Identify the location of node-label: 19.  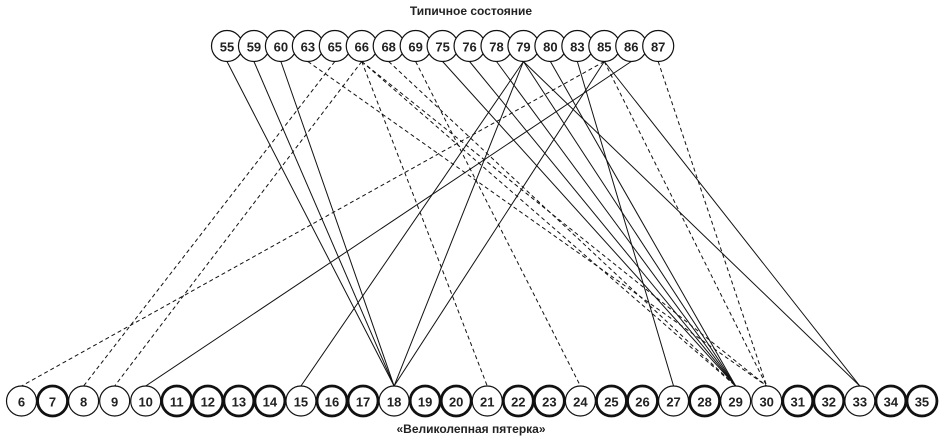
(425, 402).